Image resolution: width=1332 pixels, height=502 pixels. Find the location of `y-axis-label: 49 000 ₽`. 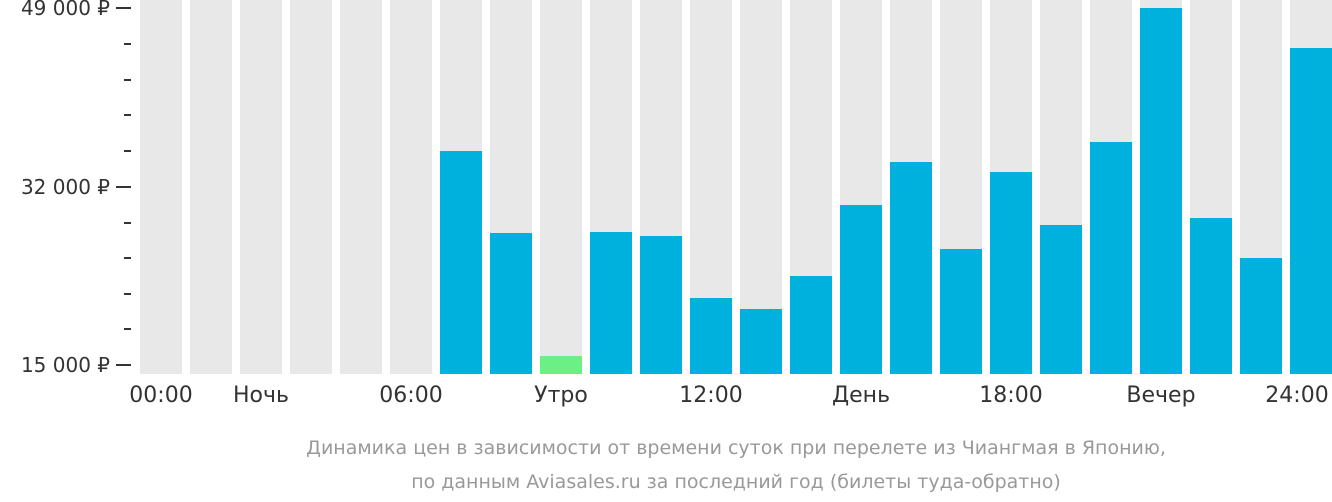

y-axis-label: 49 000 ₽ is located at coordinates (65, 10).